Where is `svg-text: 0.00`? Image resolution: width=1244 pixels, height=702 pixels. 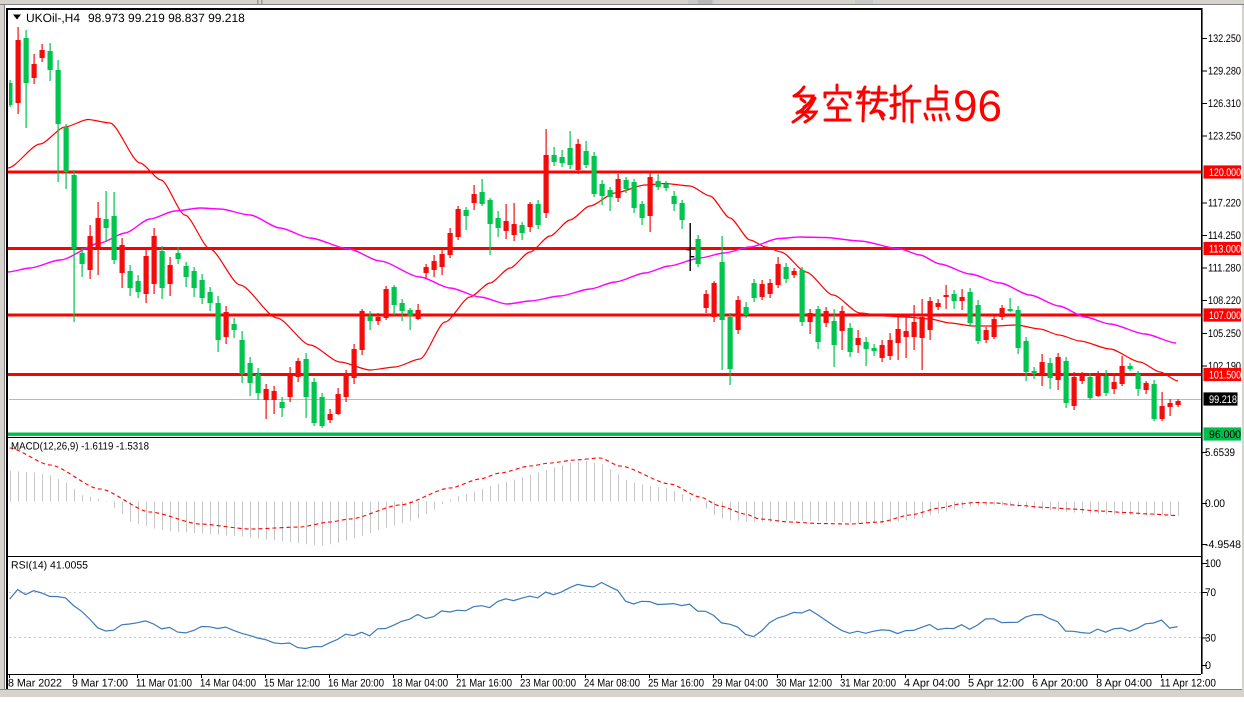
svg-text: 0.00 is located at coordinates (1215, 504).